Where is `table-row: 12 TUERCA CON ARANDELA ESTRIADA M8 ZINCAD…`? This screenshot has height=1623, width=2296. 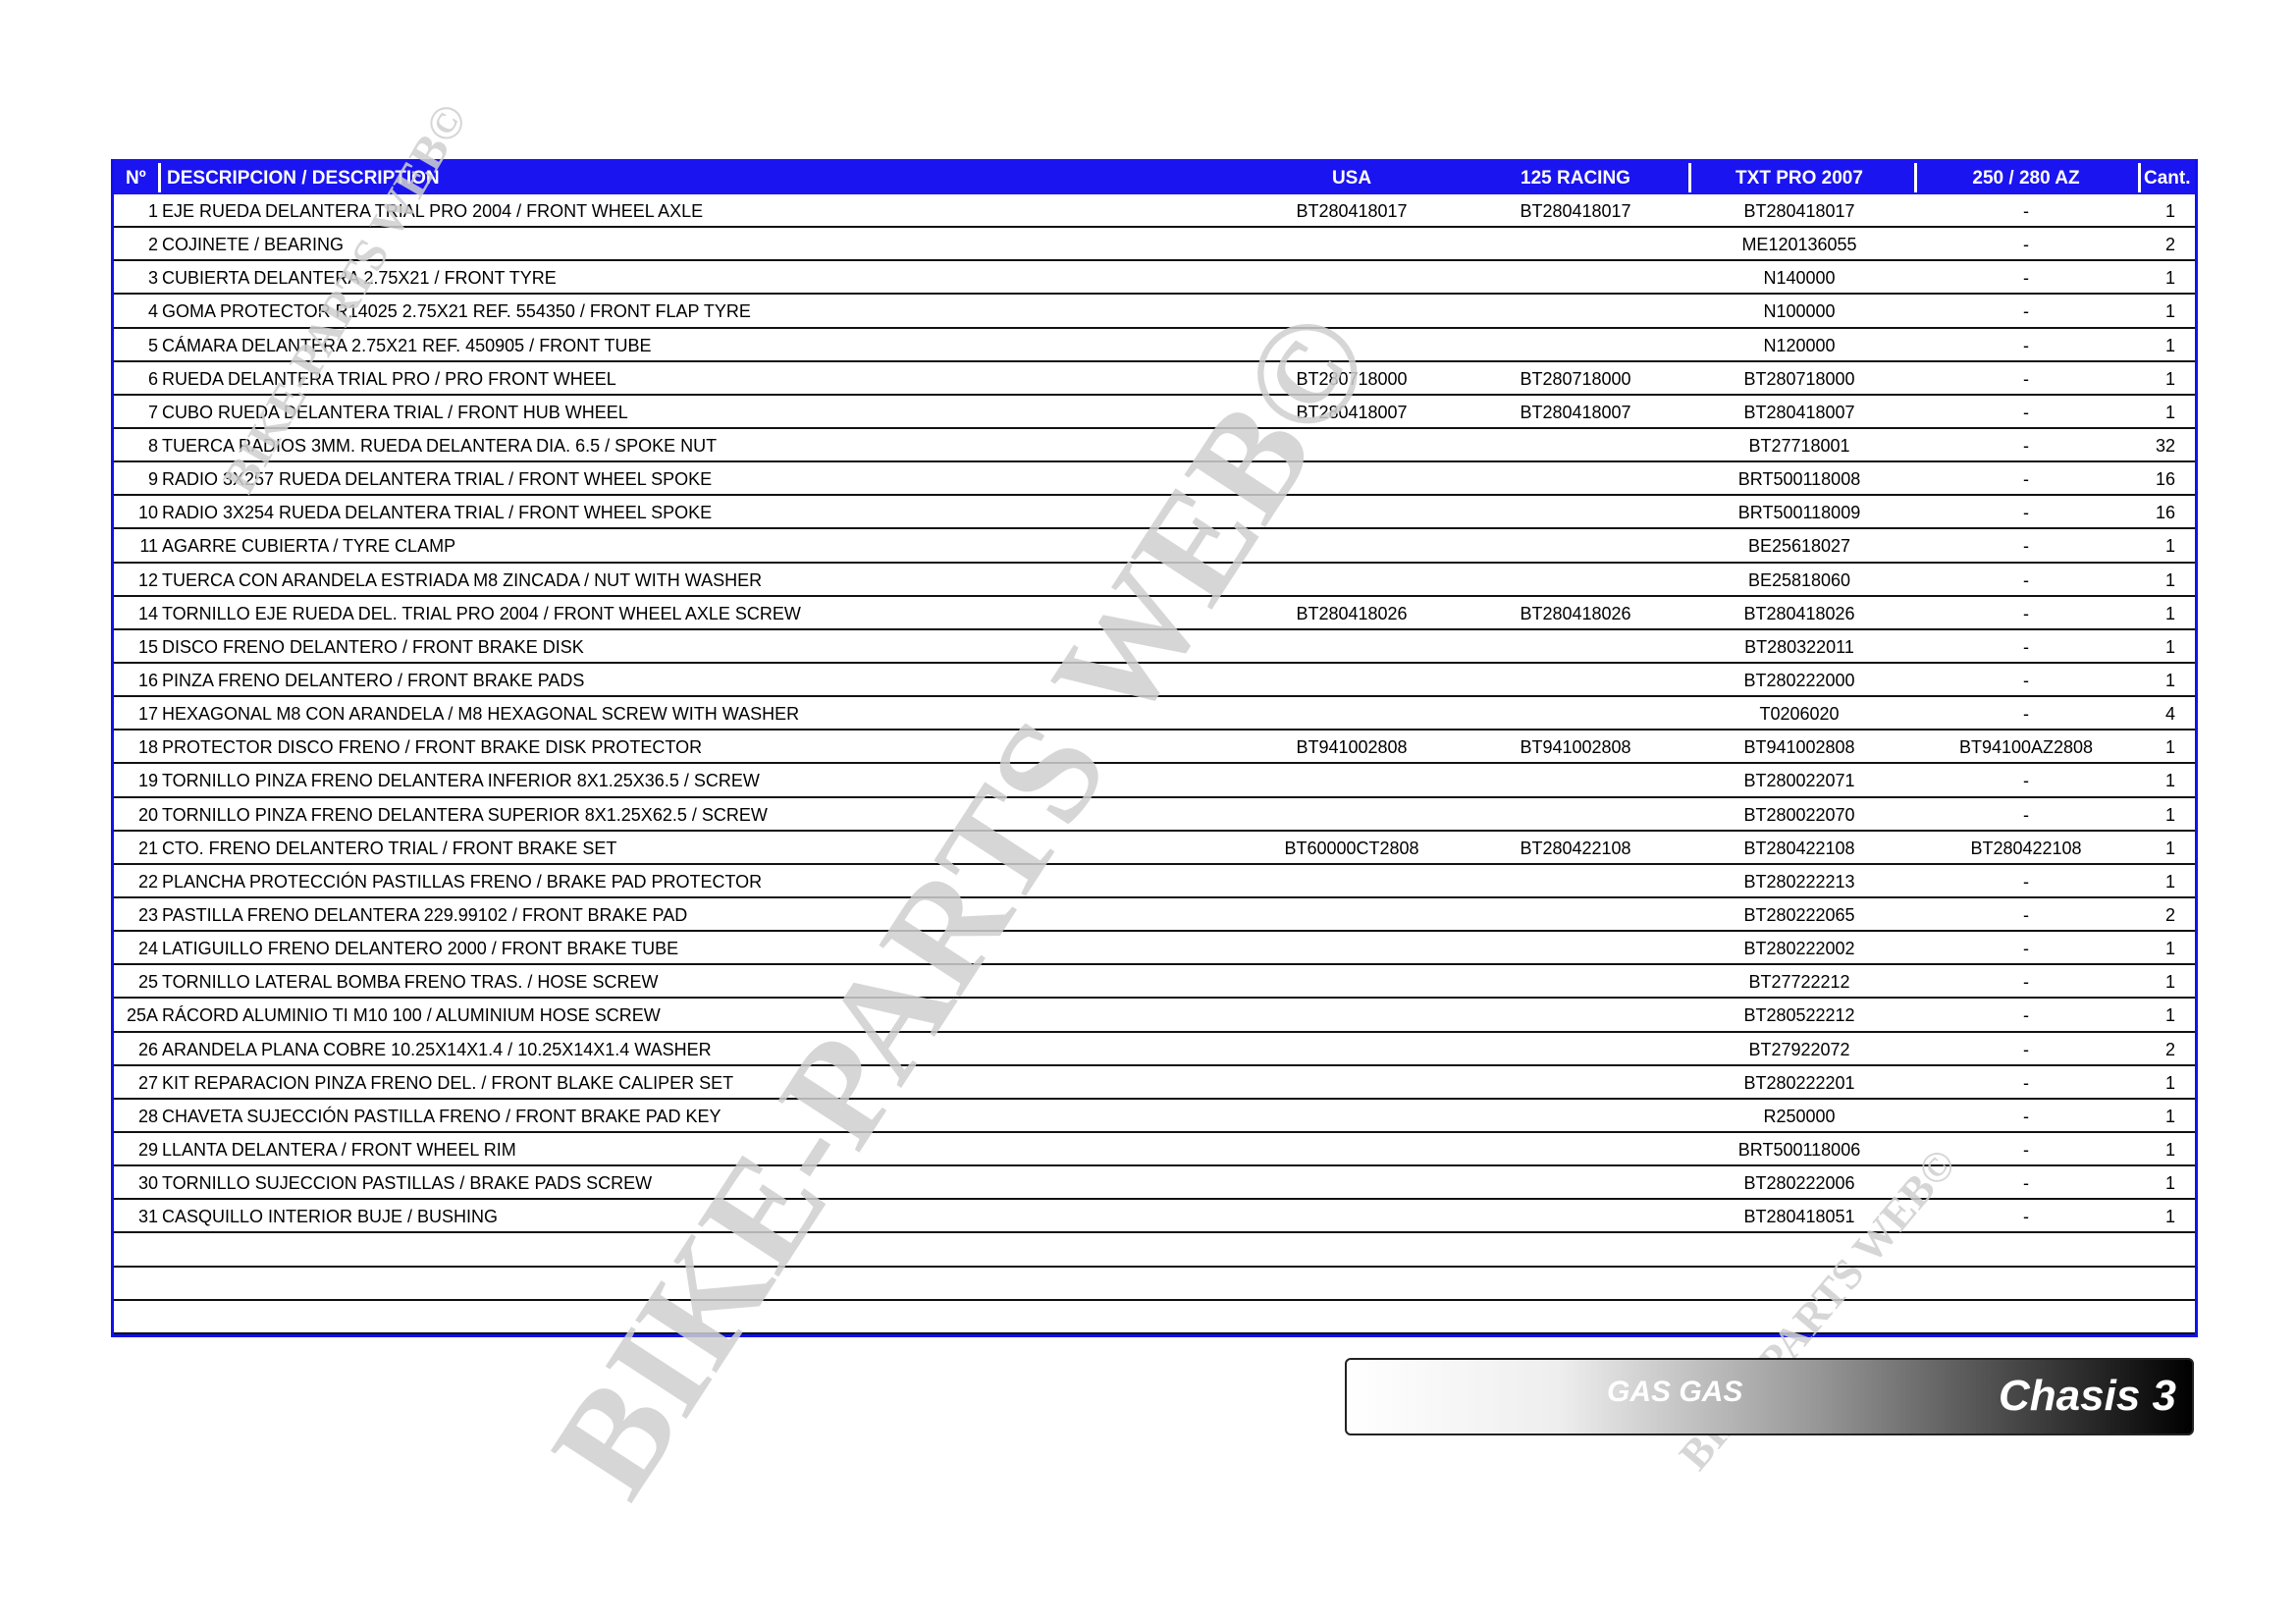
table-row: 12 TUERCA CON ARANDELA ESTRIADA M8 ZINCAD… is located at coordinates (1154, 581).